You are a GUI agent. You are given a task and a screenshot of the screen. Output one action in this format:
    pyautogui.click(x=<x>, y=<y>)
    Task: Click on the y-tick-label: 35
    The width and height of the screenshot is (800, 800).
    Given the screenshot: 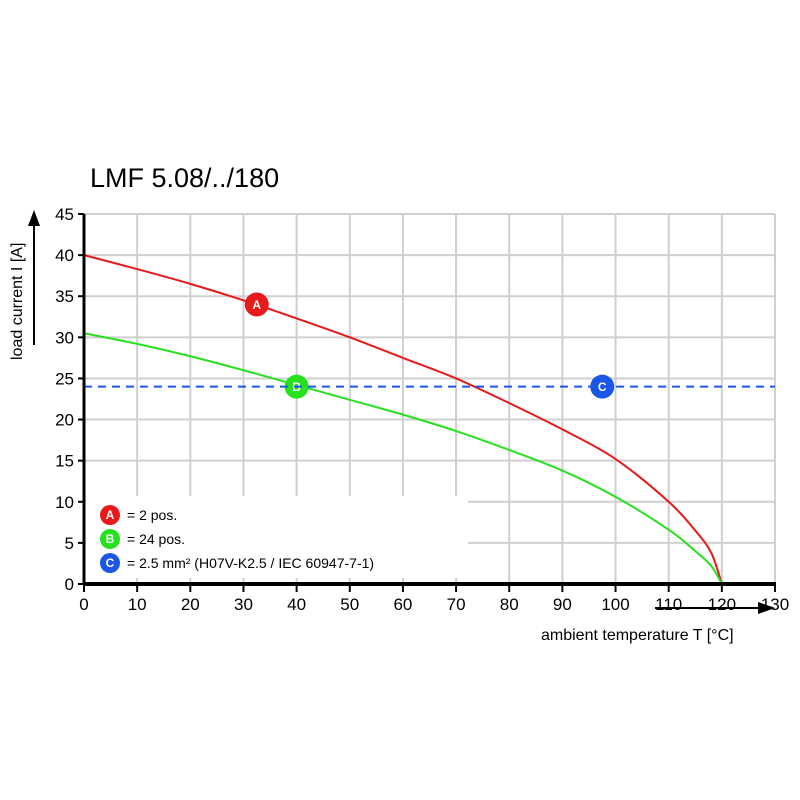 What is the action you would take?
    pyautogui.click(x=64, y=296)
    